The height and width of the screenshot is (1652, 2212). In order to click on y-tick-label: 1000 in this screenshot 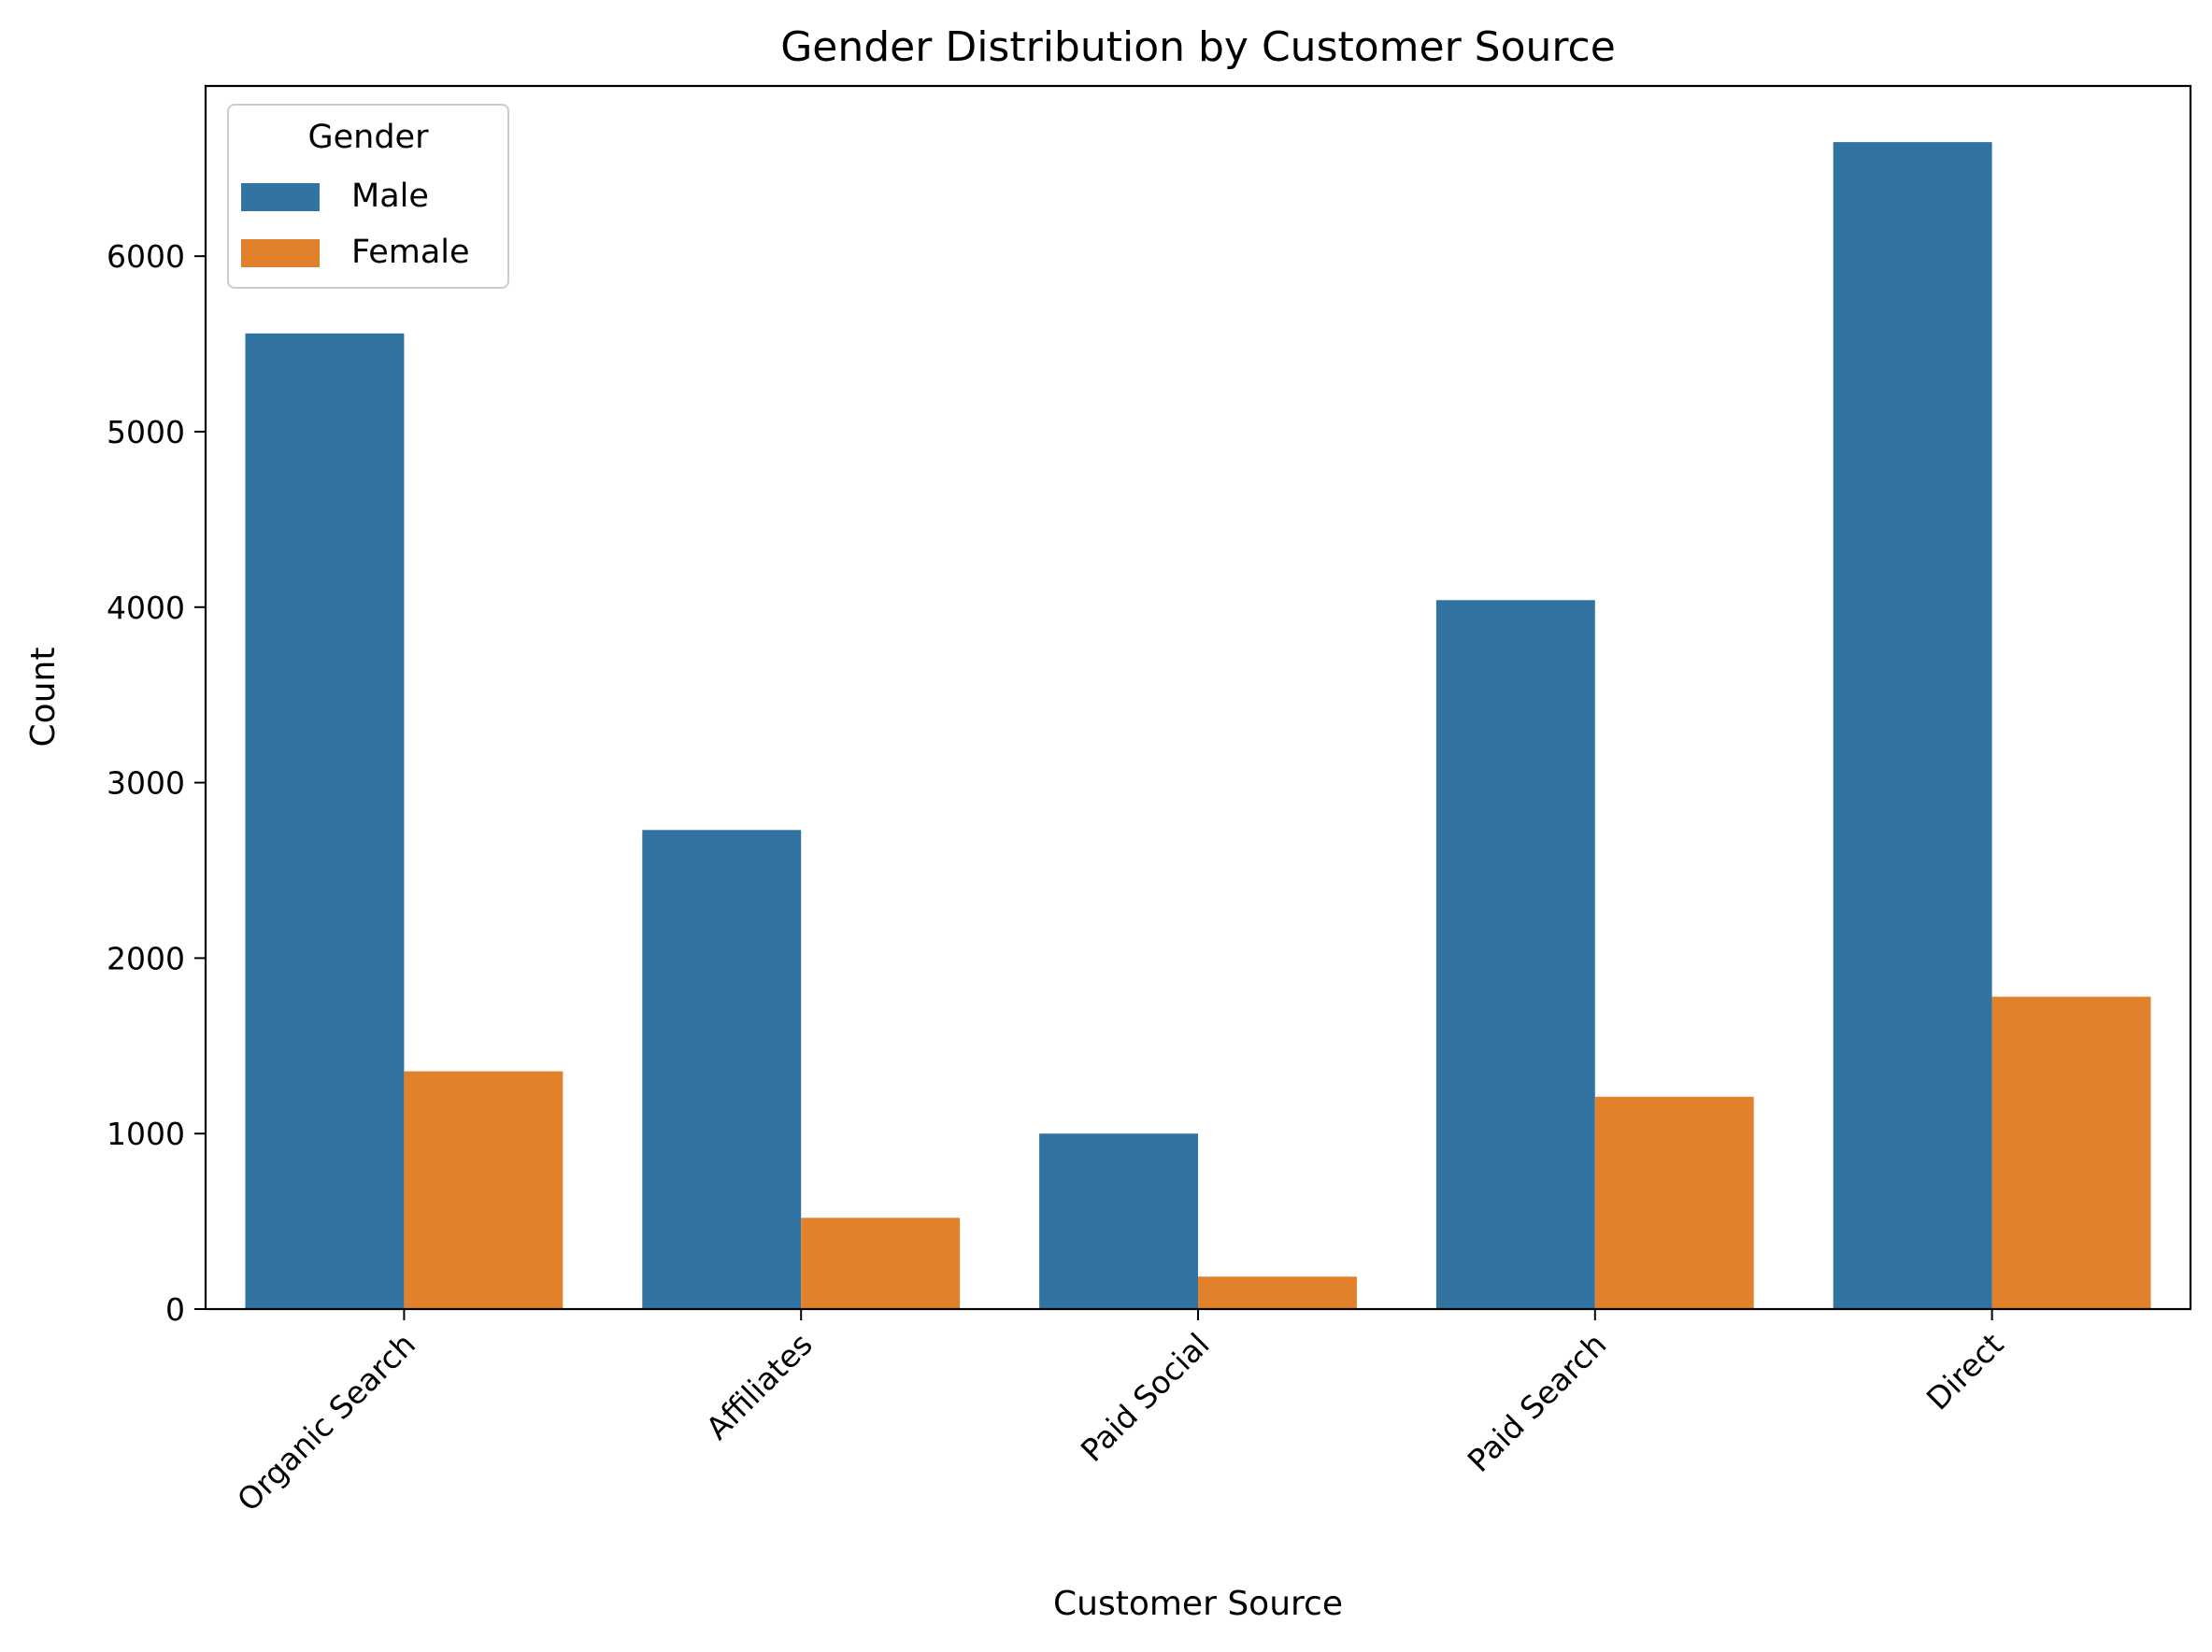, I will do `click(146, 1134)`.